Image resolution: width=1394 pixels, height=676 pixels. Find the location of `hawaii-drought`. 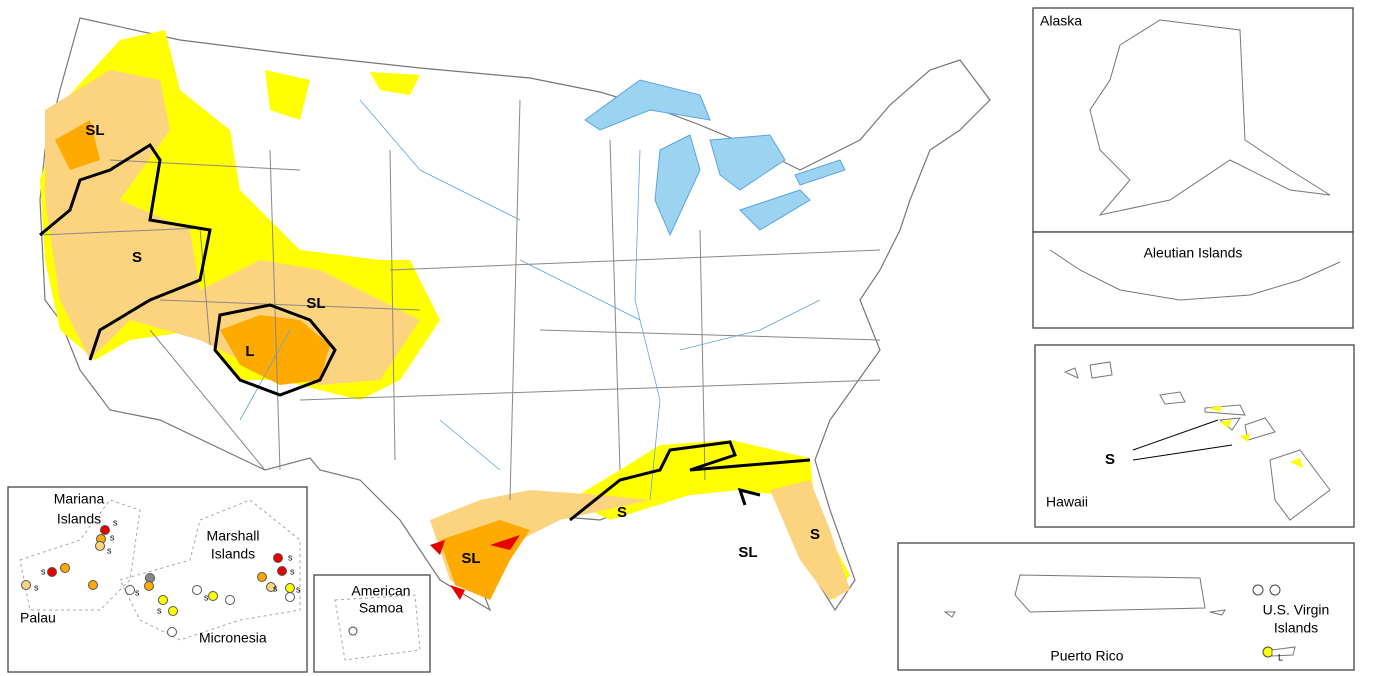

hawaii-drought is located at coordinates (1255, 437).